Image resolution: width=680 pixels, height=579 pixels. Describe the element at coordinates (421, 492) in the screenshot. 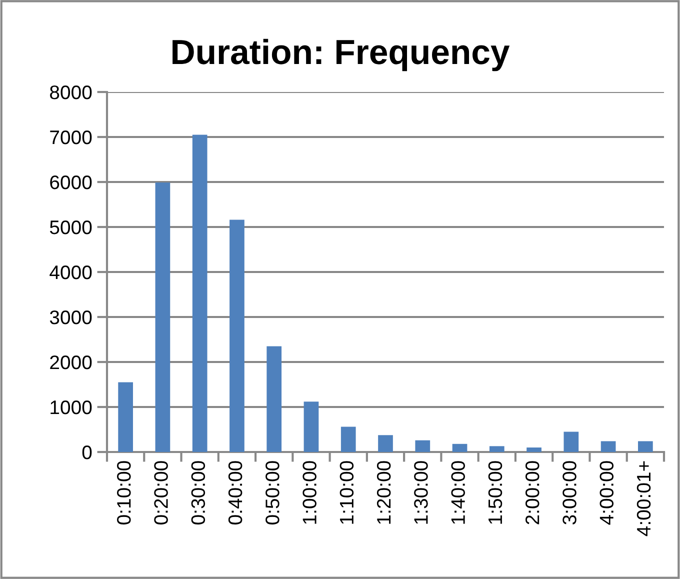

I see `x-tick-label: 1:30:00` at that location.